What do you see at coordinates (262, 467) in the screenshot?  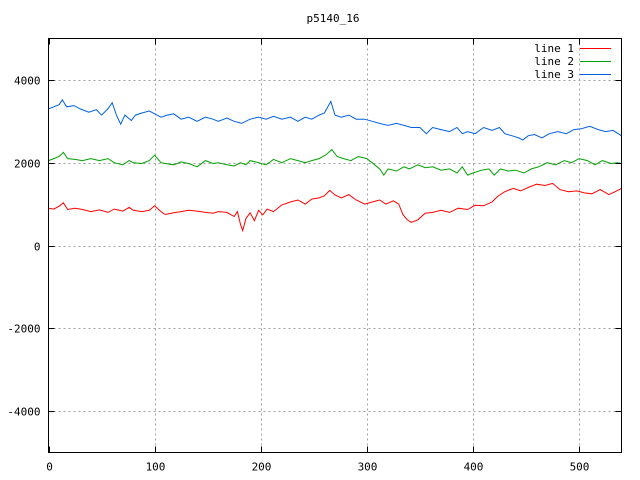 I see `x-tick-label: 200` at bounding box center [262, 467].